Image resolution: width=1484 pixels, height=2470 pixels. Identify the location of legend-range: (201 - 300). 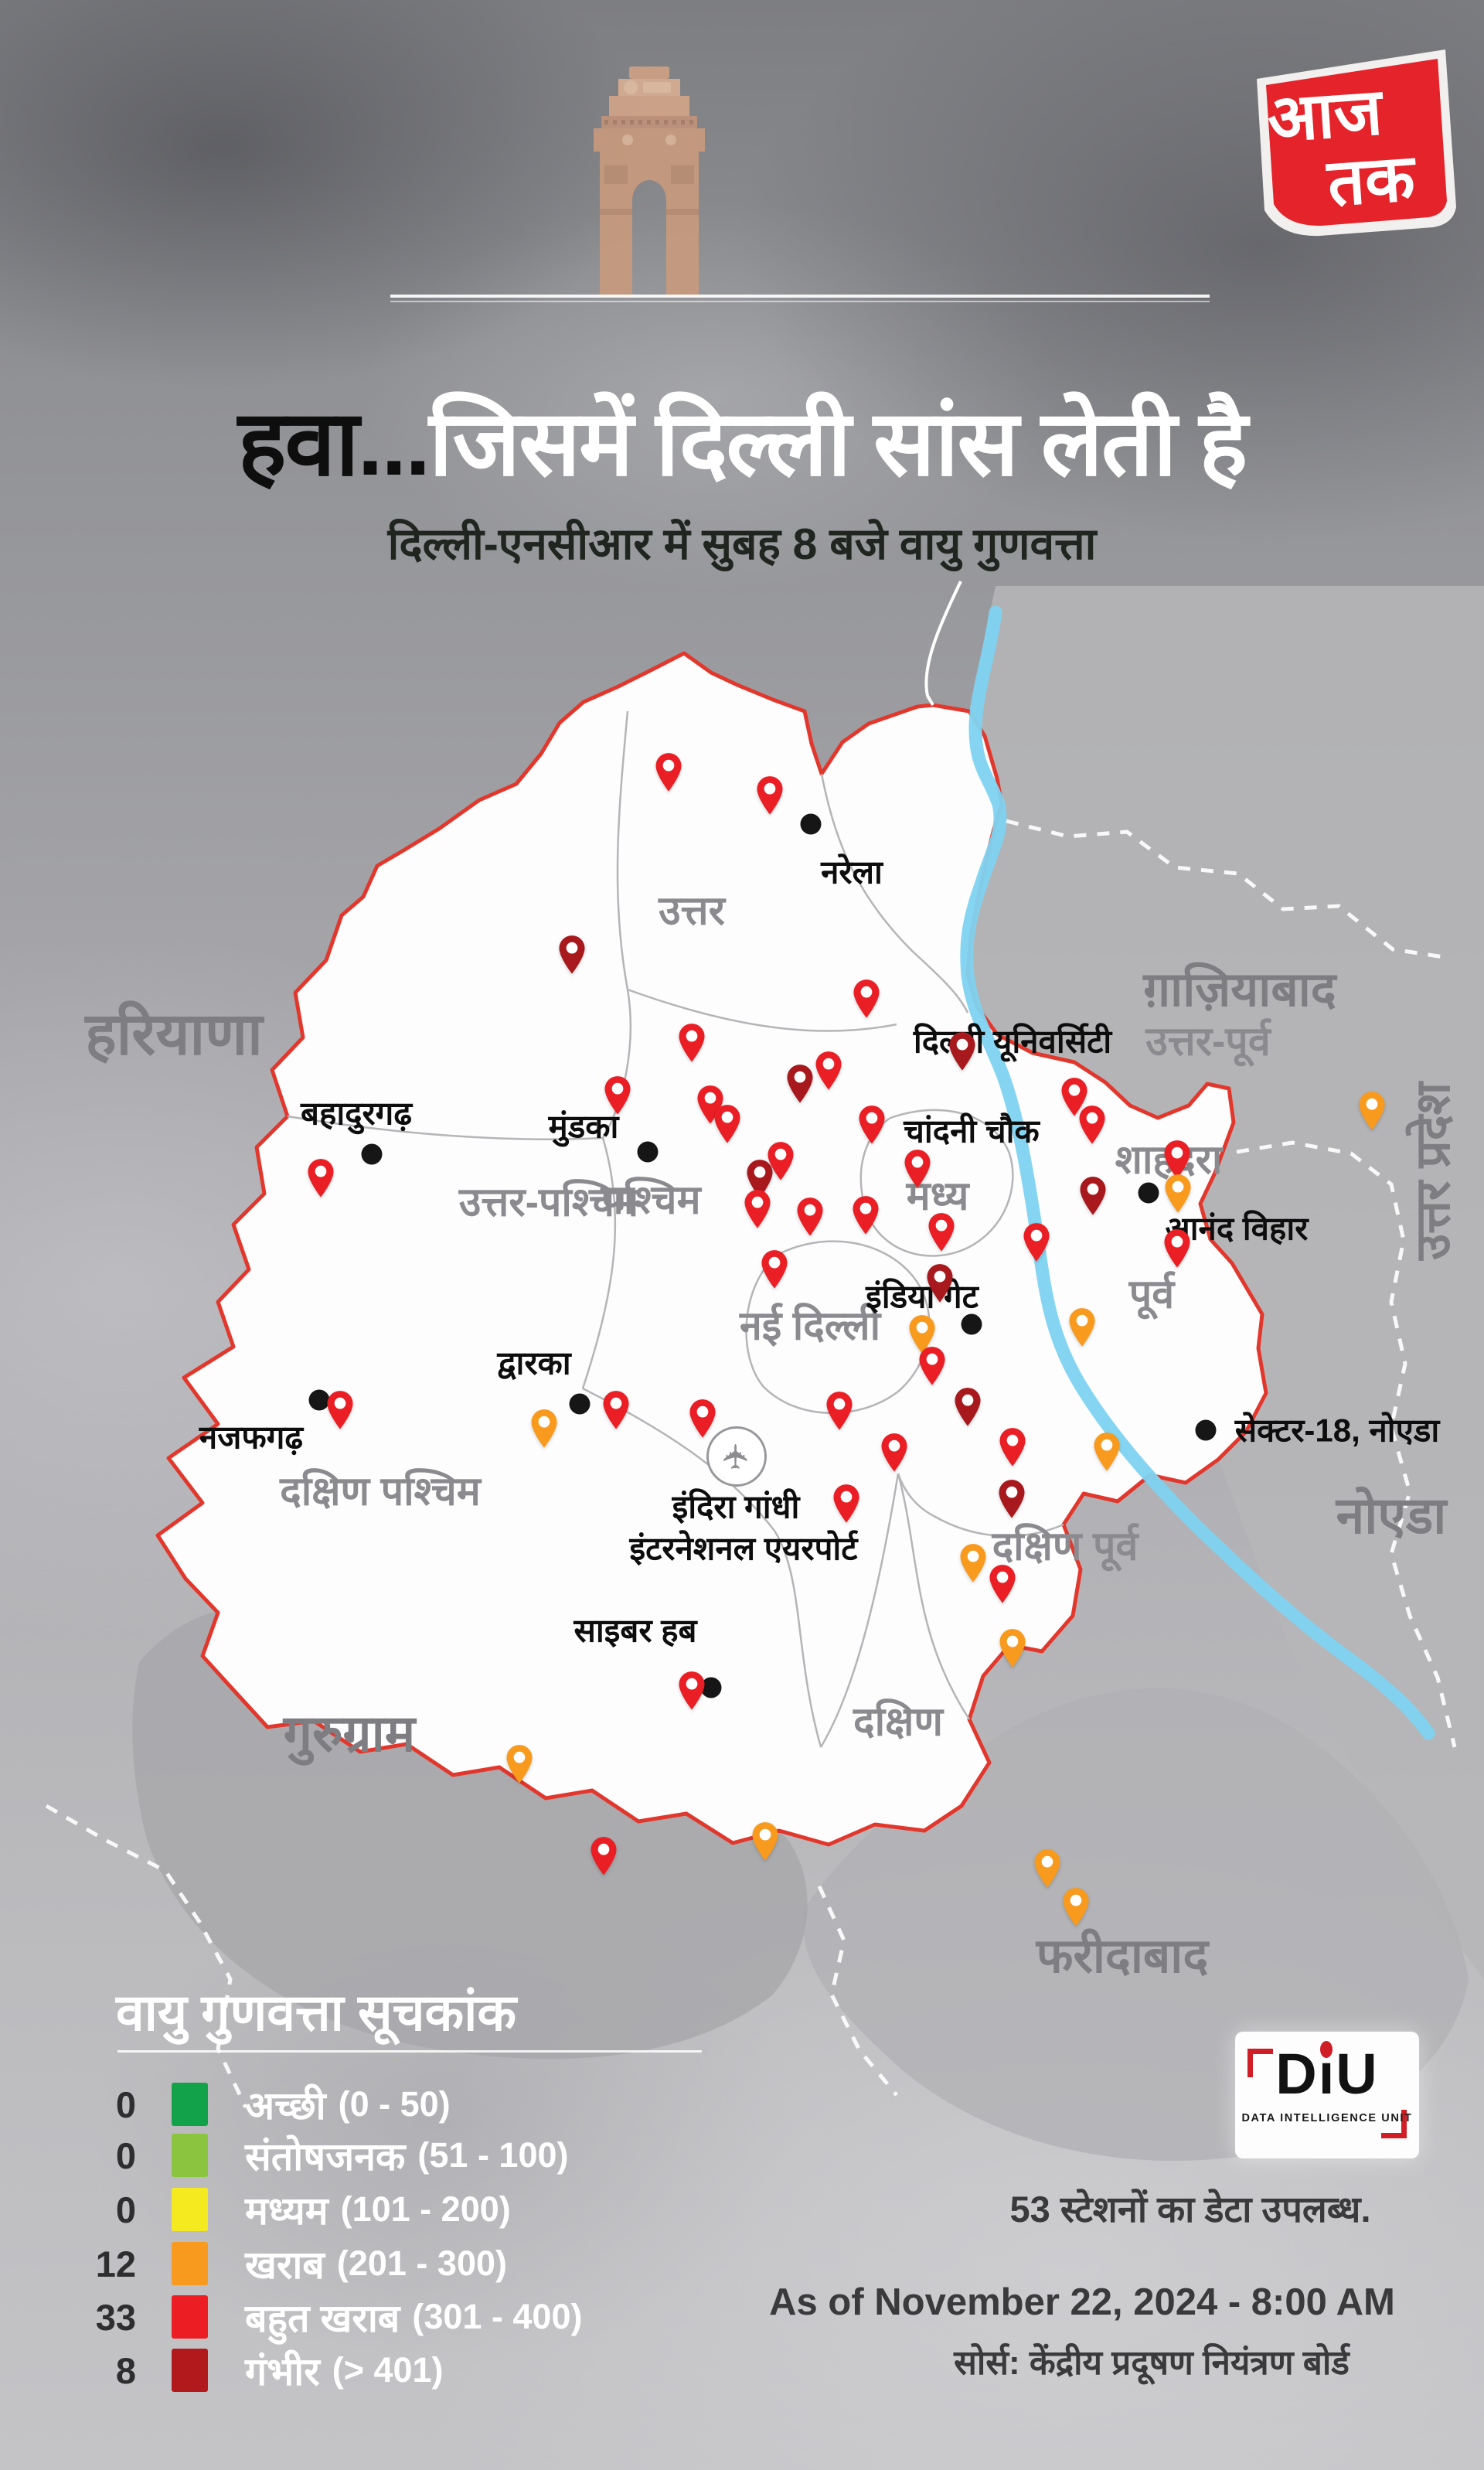
(421, 2263).